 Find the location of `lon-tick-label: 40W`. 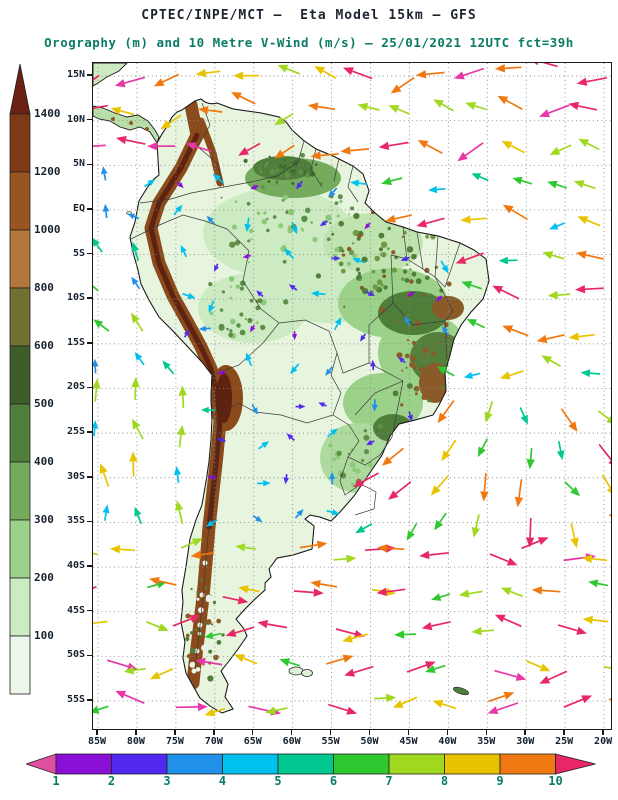

lon-tick-label: 40W is located at coordinates (447, 741).